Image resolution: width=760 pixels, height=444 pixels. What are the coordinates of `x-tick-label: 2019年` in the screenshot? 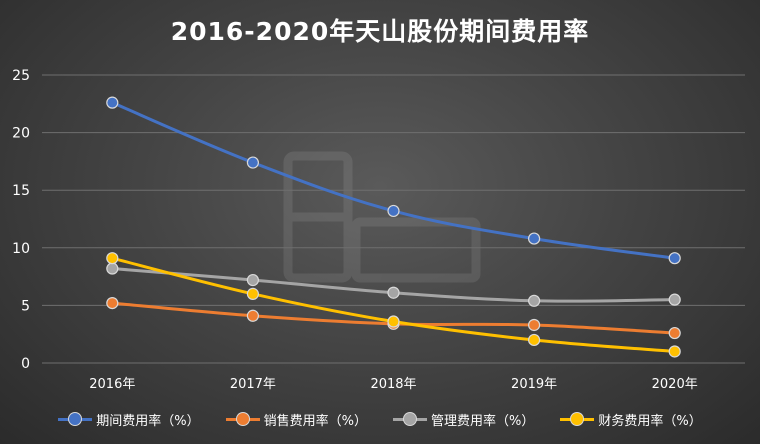 It's located at (534, 384).